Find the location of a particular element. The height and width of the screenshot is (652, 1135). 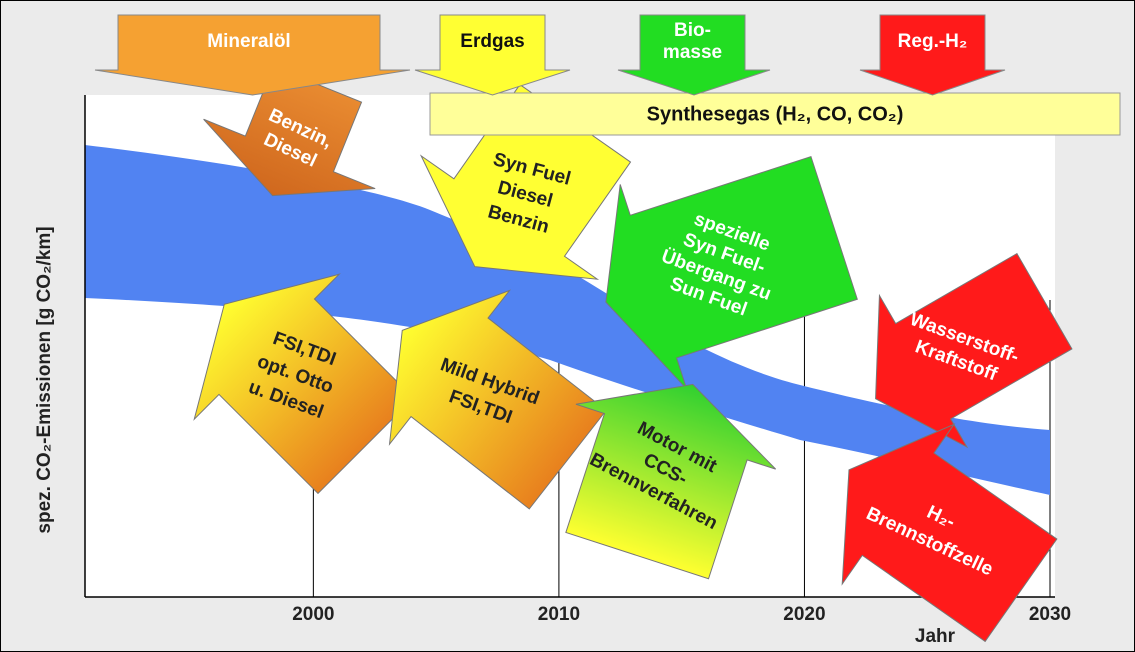

label: Bio-masse is located at coordinates (692, 41).